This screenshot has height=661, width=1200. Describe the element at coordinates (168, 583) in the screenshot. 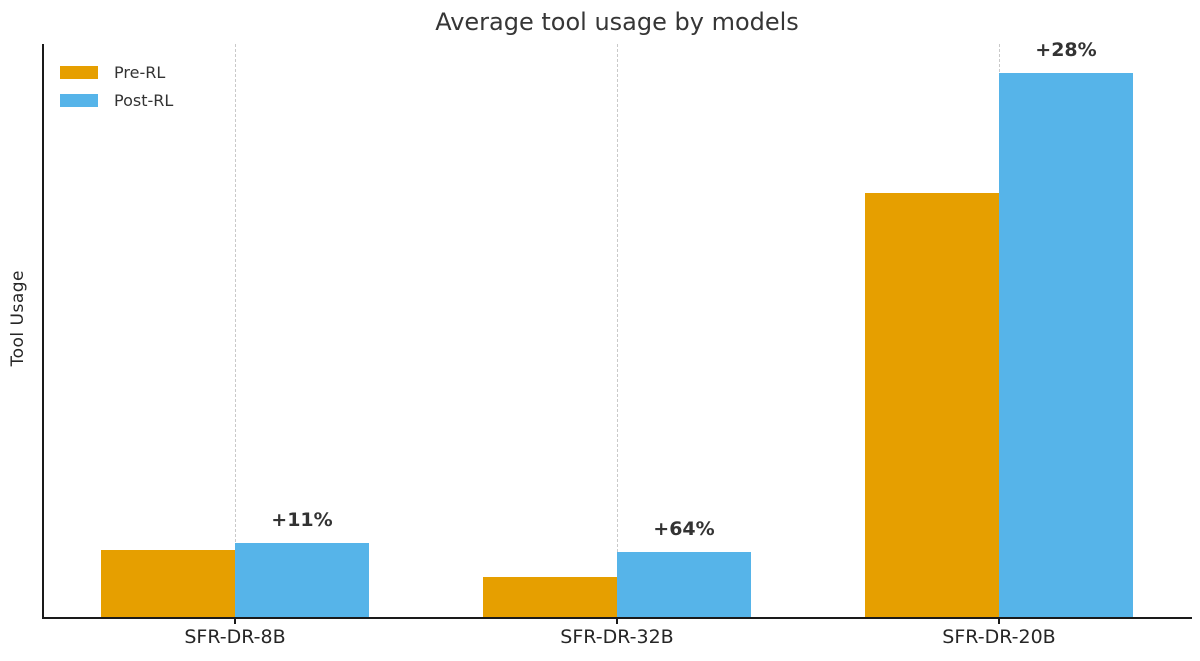

I see `bar-pre-rl-sfr-dr-8b` at that location.